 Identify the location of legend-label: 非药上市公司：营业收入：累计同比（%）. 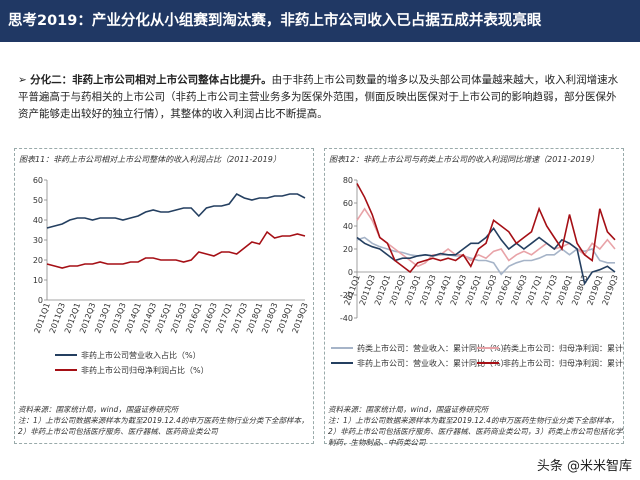
(433, 363).